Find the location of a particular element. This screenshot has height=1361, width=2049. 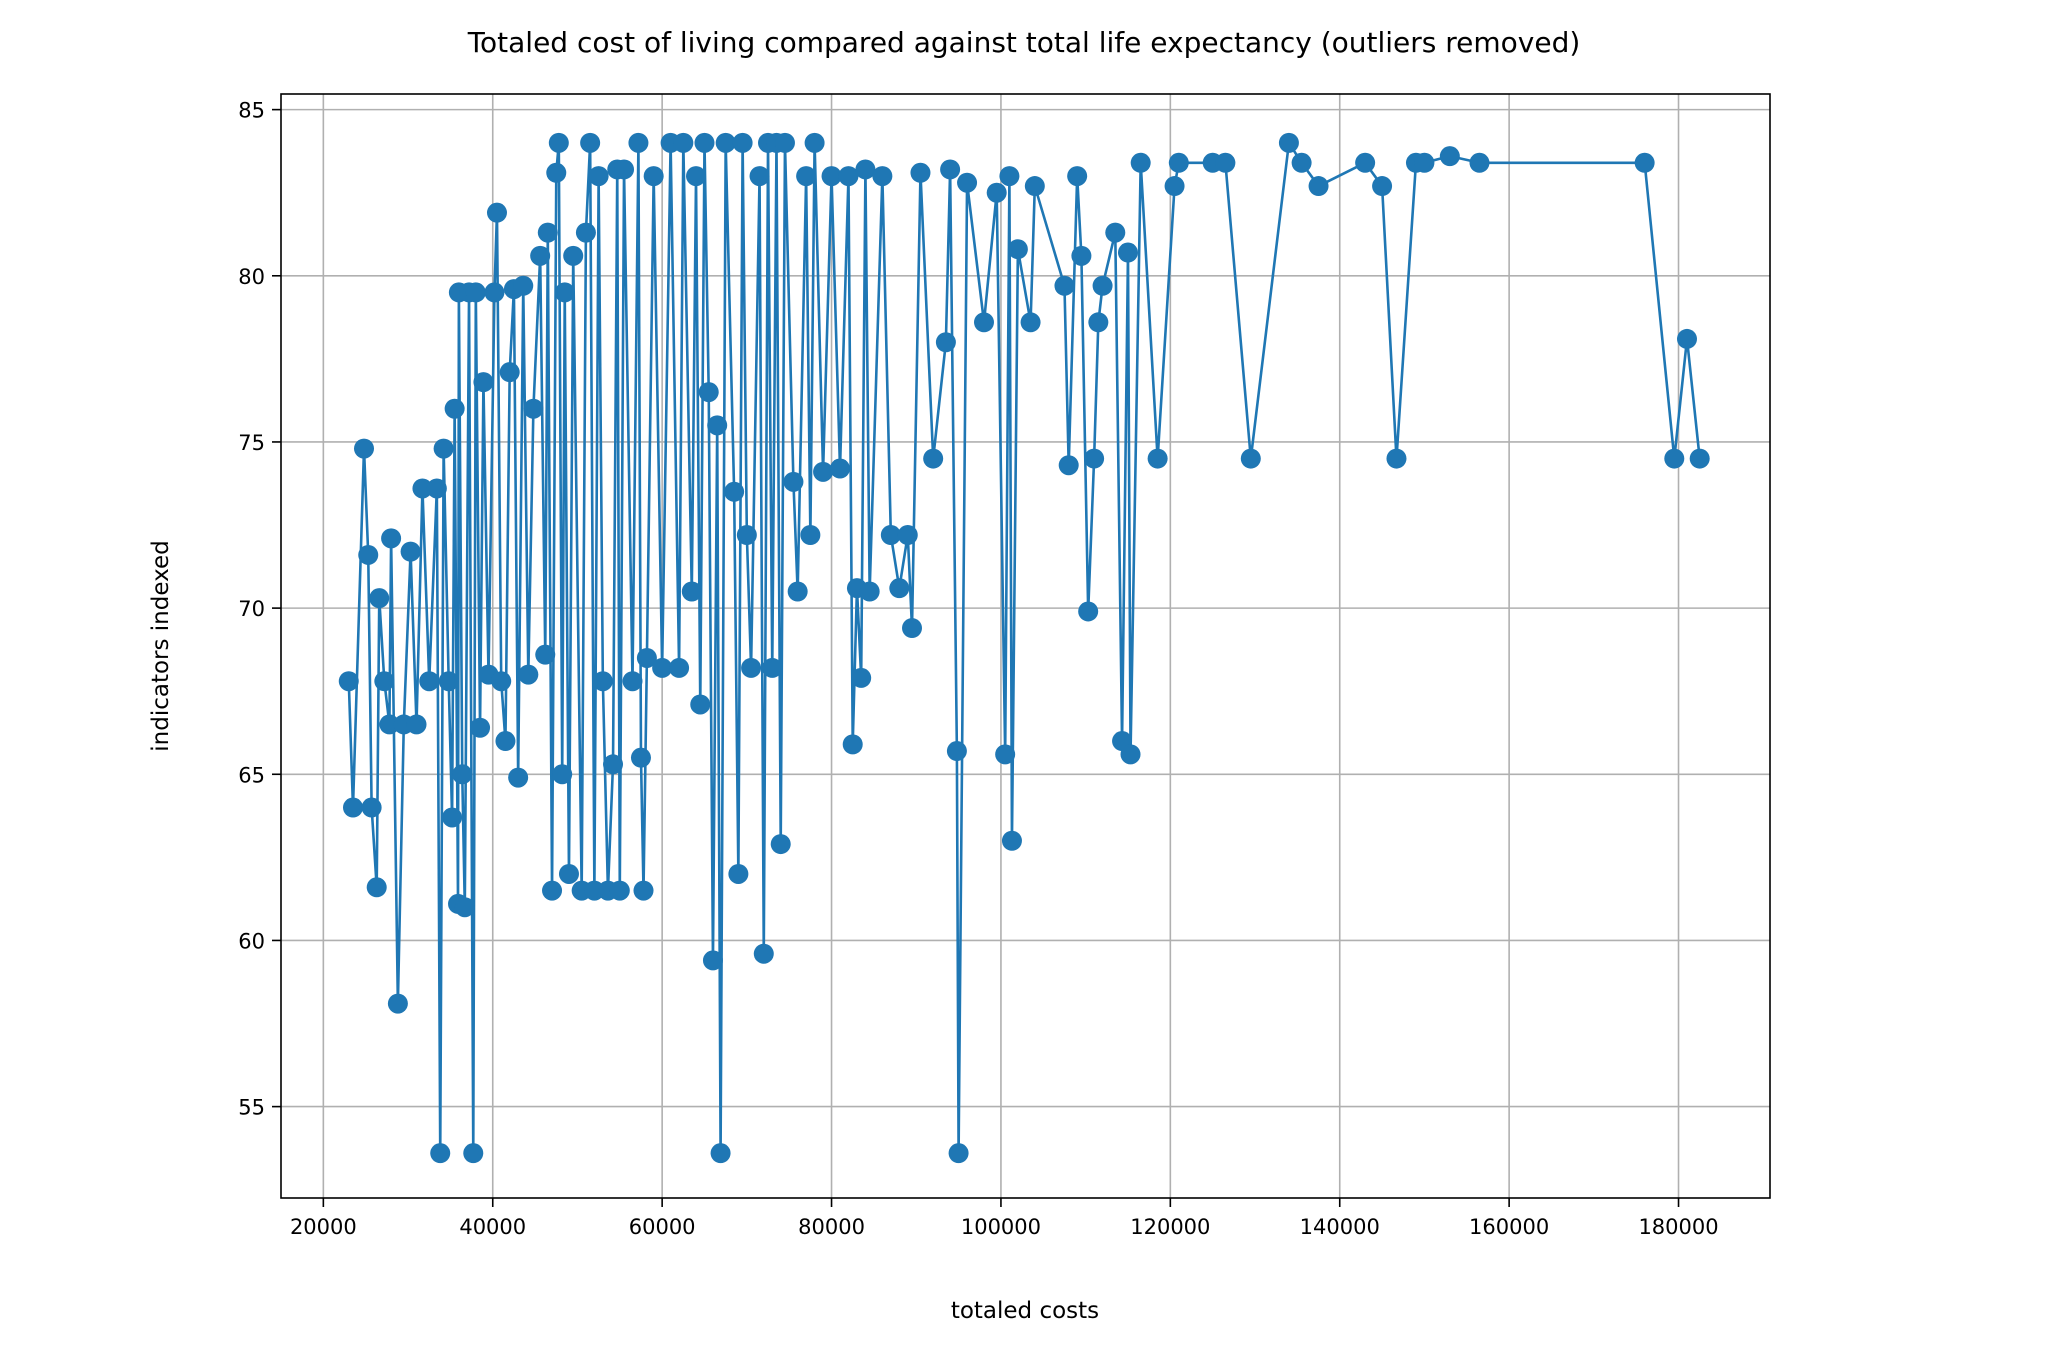

x-tick-label: 180000 is located at coordinates (1678, 1227).